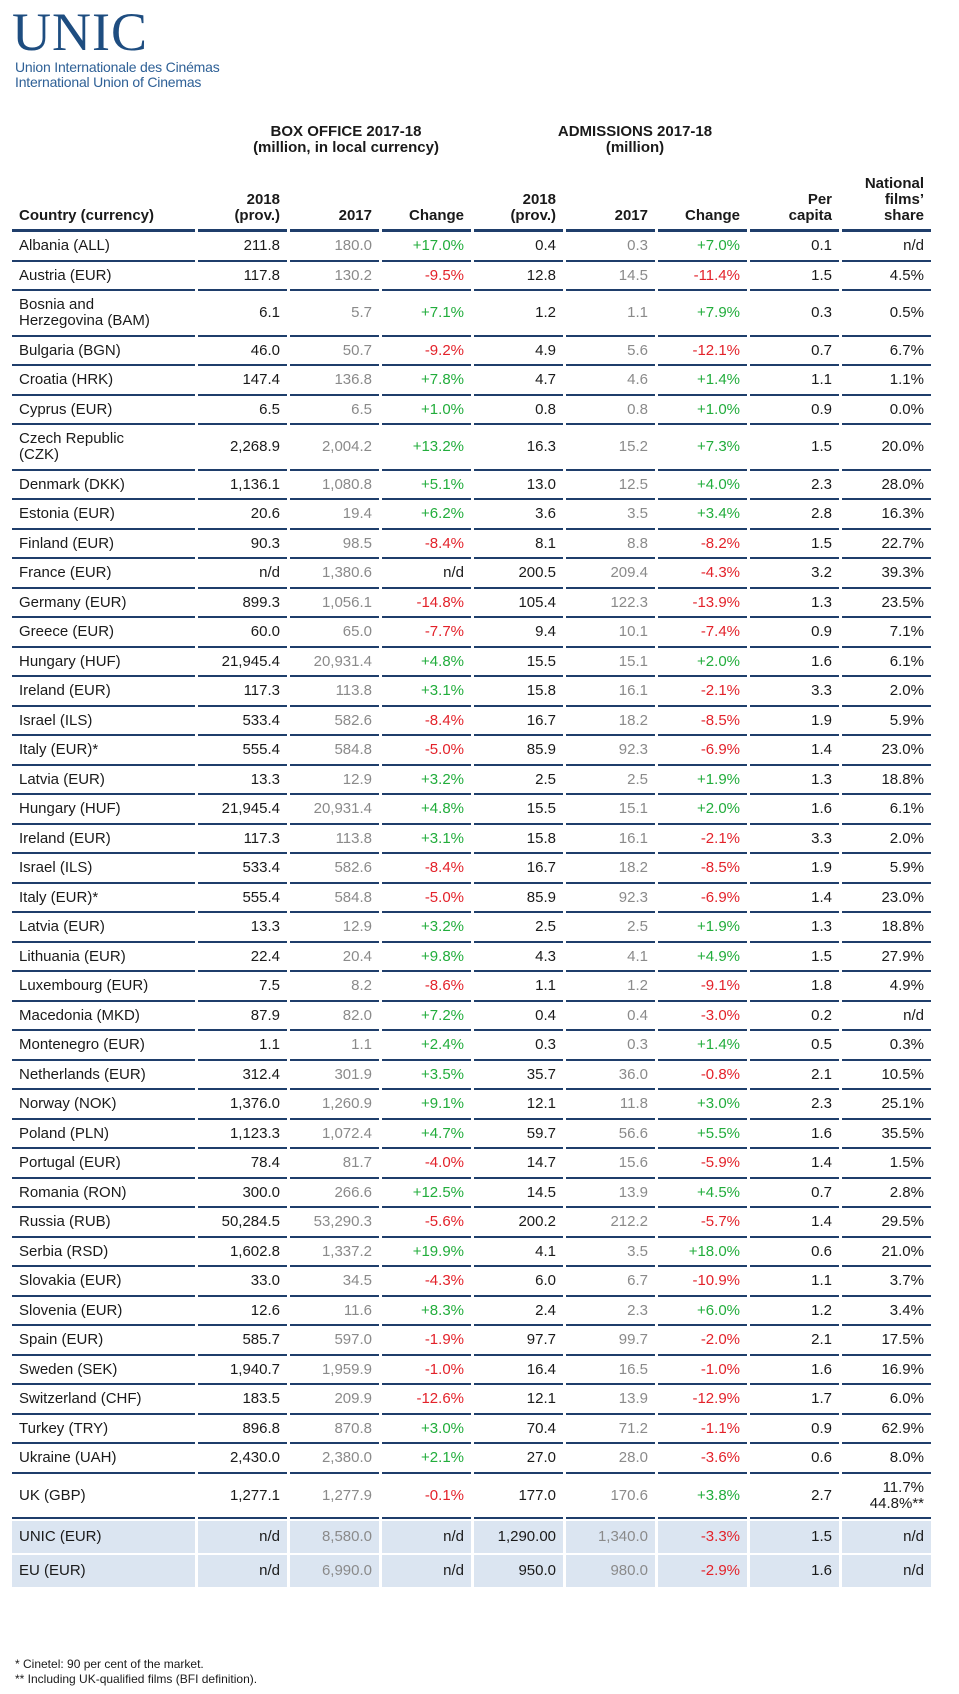  Describe the element at coordinates (610, 899) in the screenshot. I see `value-cell: 92.3` at that location.